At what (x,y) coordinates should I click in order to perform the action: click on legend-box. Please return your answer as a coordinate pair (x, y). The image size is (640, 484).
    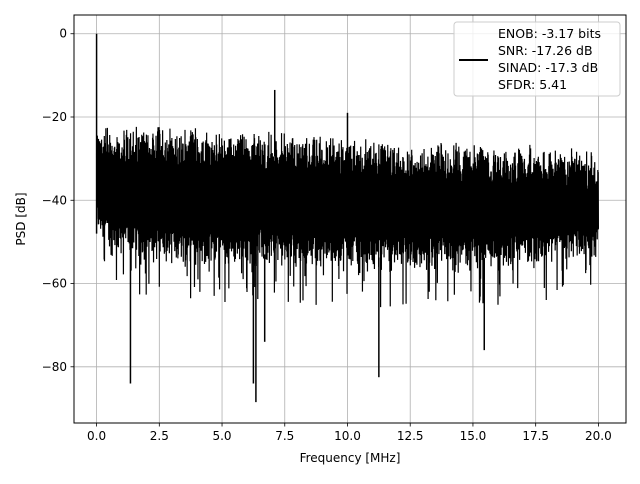
    Looking at the image, I should click on (537, 59).